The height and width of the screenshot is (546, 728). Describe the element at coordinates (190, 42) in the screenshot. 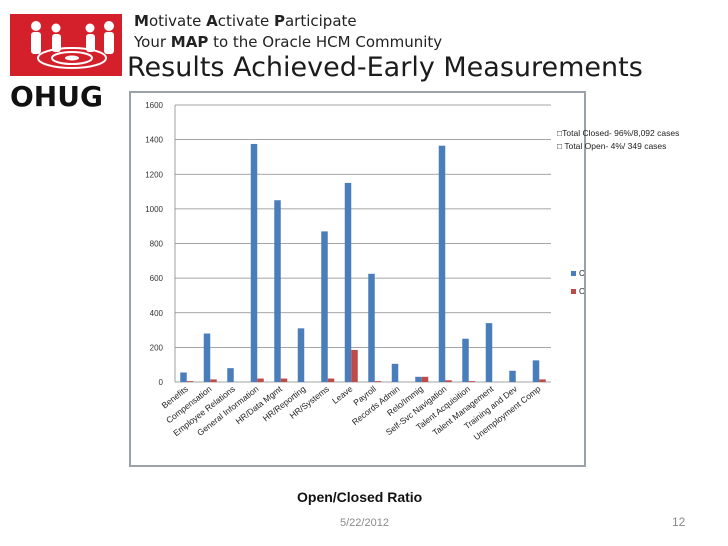

I see `tagline2-map: MAP` at that location.